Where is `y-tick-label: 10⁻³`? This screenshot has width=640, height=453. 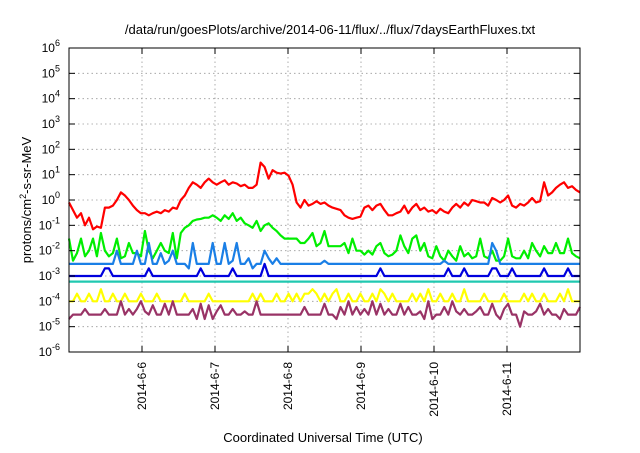
y-tick-label: 10⁻³ is located at coordinates (49, 274).